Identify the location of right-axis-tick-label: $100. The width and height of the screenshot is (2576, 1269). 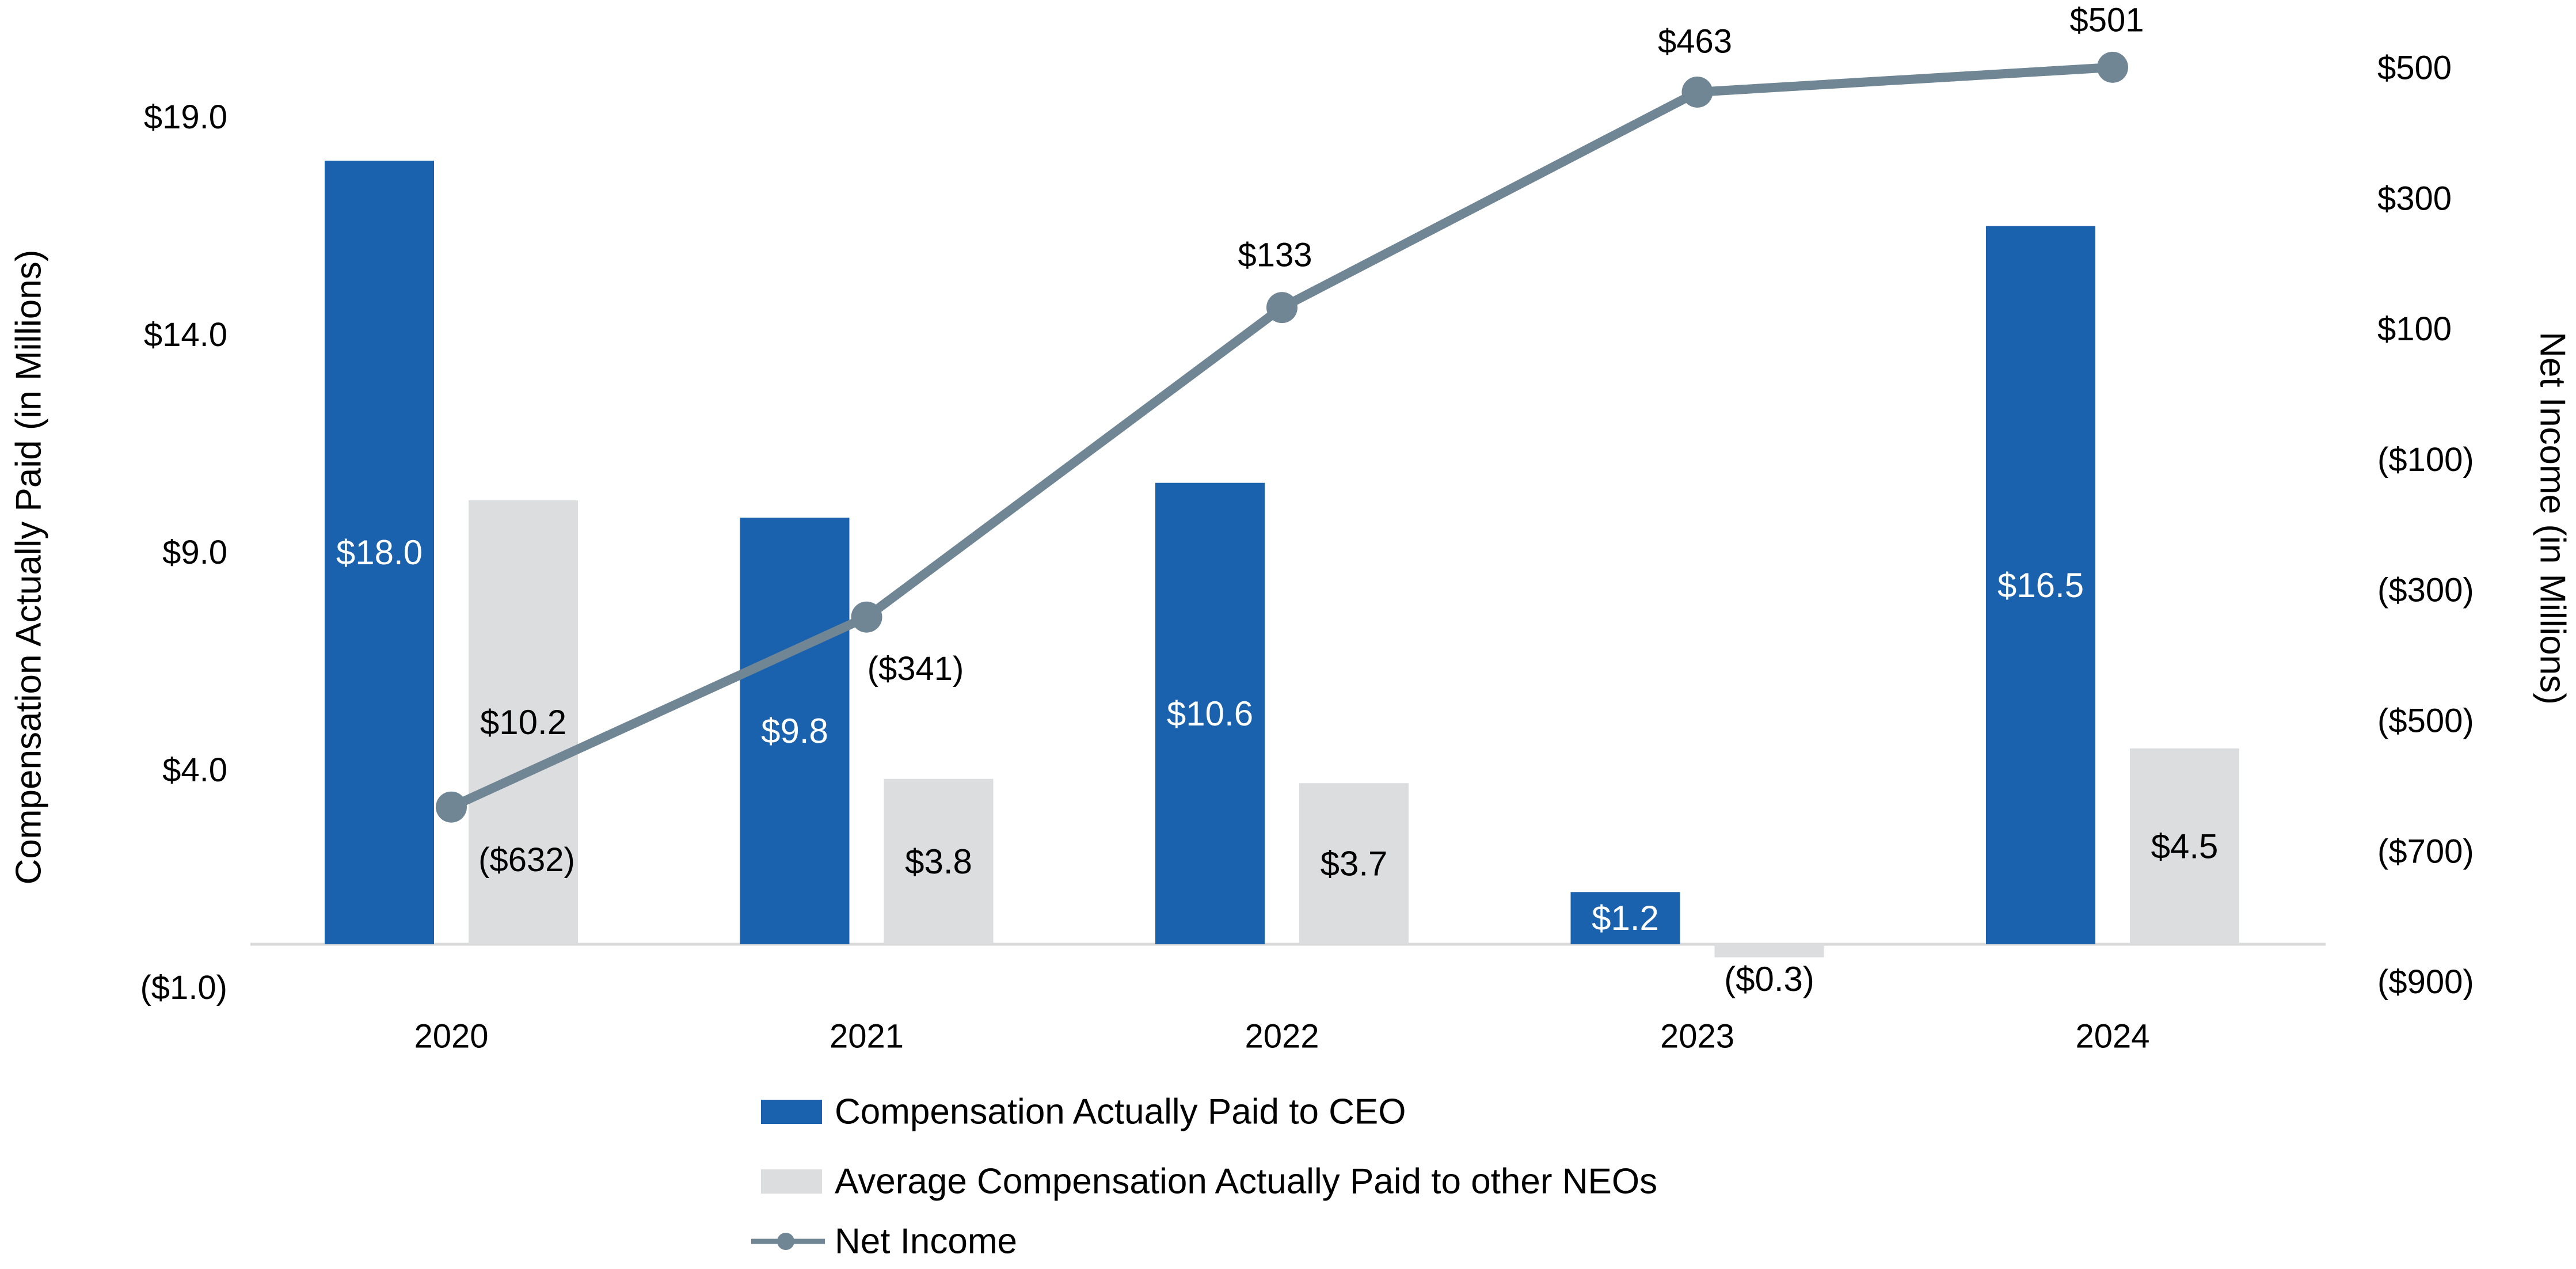
(2415, 329).